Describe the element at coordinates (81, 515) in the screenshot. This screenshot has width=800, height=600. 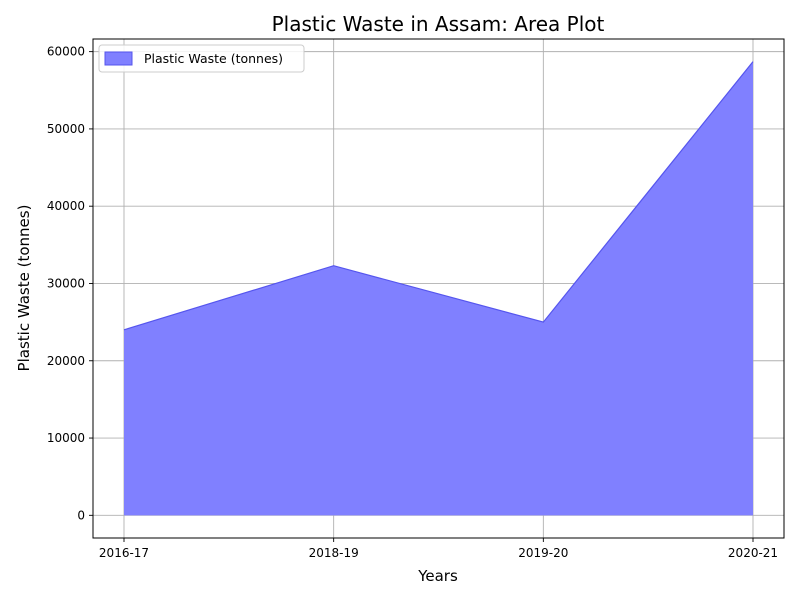
I see `y-tick-label-0: 0` at that location.